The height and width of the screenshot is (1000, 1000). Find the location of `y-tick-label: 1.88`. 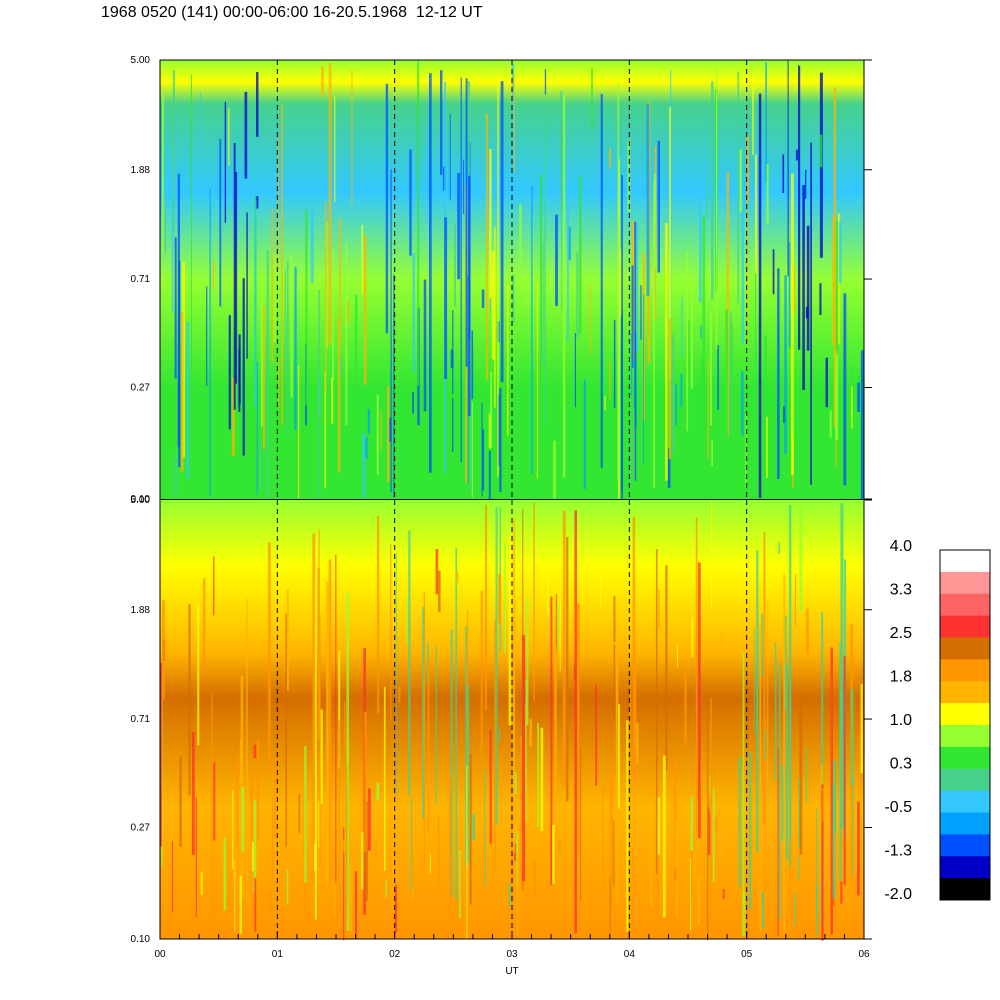

y-tick-label: 1.88 is located at coordinates (141, 170).